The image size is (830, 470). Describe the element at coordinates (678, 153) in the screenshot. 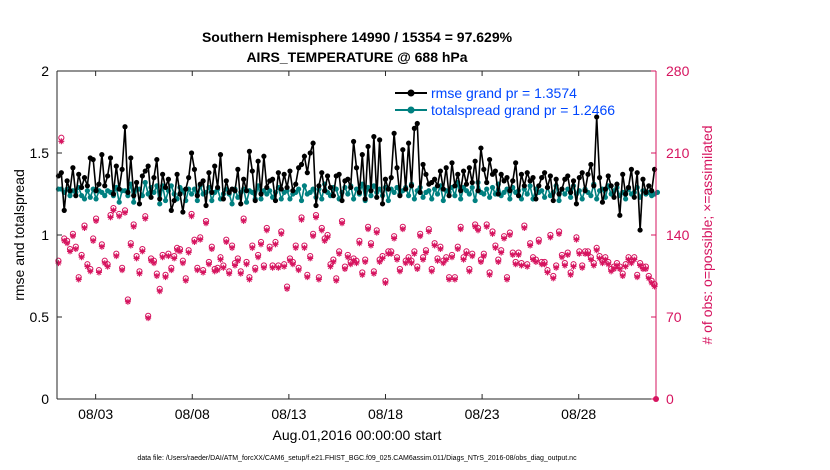

I see `y-tick-label-right: 210` at that location.